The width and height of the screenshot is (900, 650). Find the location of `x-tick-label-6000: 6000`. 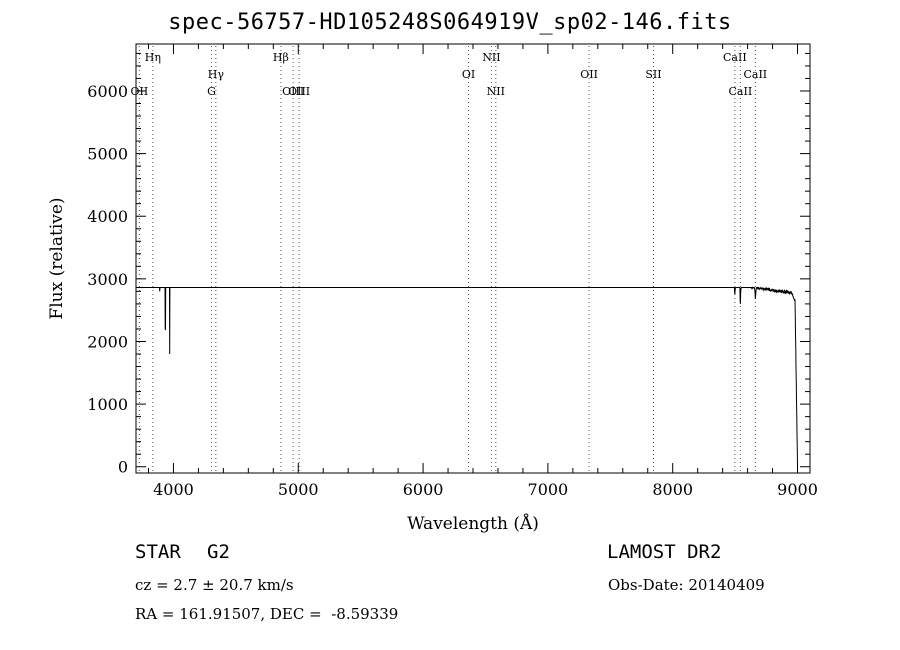

x-tick-label-6000: 6000 is located at coordinates (423, 489).